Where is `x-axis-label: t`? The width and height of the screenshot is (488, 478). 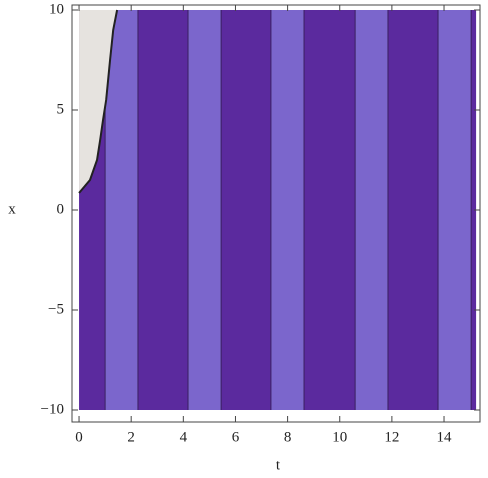
x-axis-label: t is located at coordinates (278, 465).